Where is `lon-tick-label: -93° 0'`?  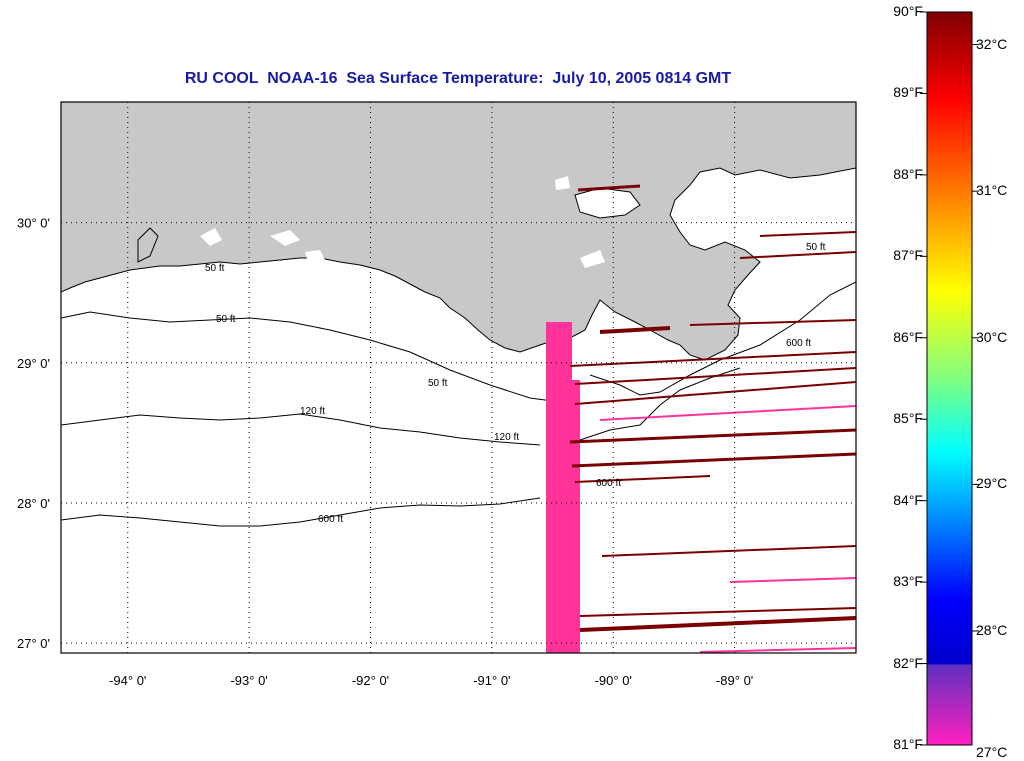
lon-tick-label: -93° 0' is located at coordinates (248, 680).